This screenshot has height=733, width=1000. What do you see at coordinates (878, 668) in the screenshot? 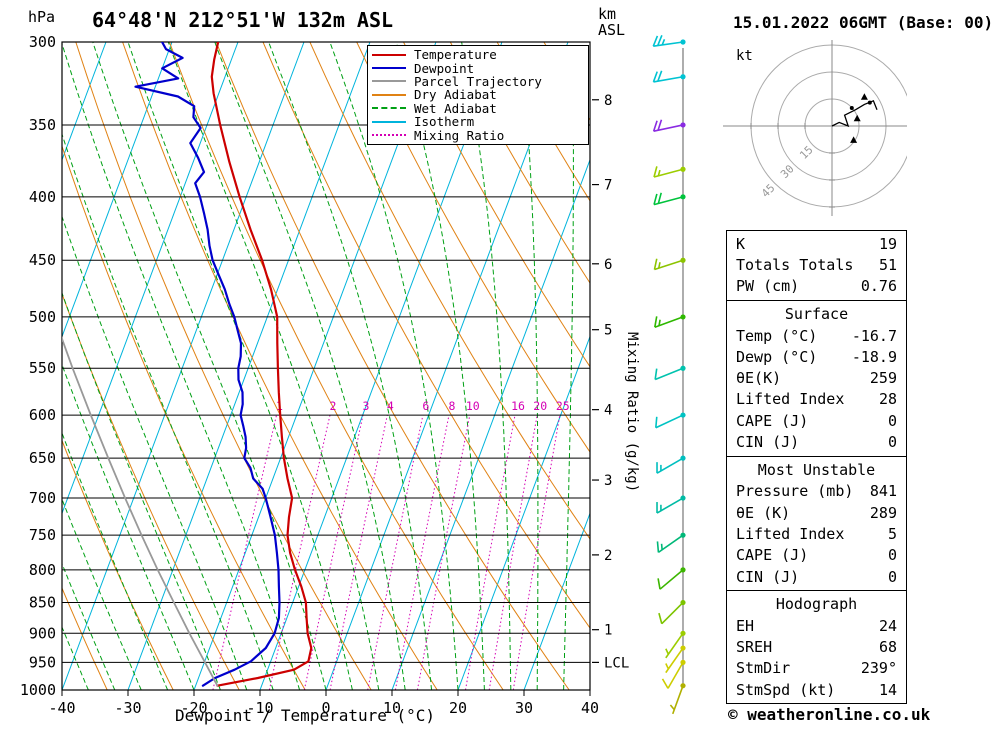
I see `stat-value: 239°` at bounding box center [878, 668].